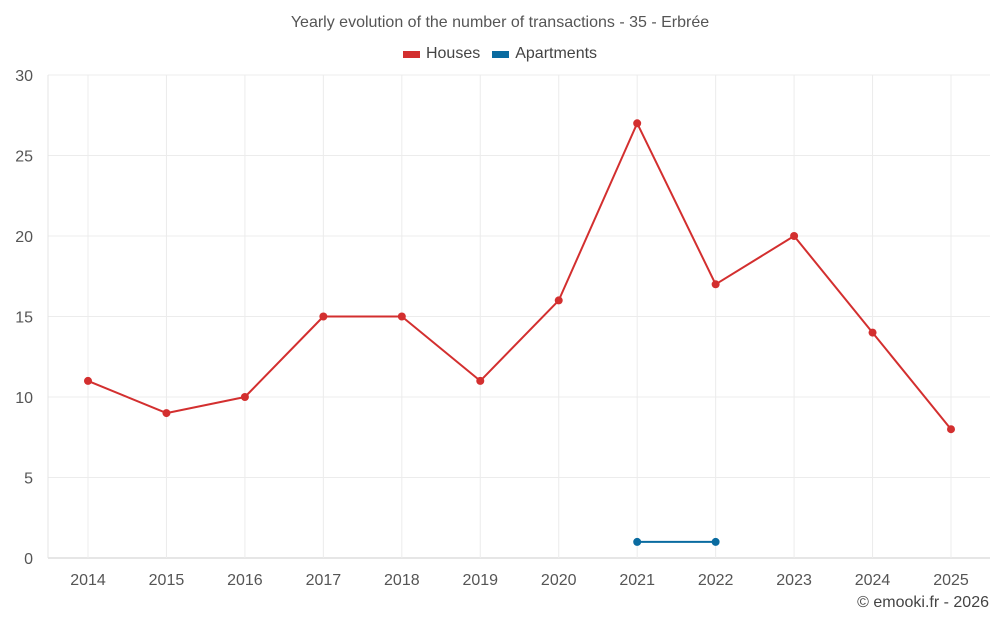 The image size is (1000, 625). What do you see at coordinates (411, 54) in the screenshot?
I see `legend-swatch-houses` at bounding box center [411, 54].